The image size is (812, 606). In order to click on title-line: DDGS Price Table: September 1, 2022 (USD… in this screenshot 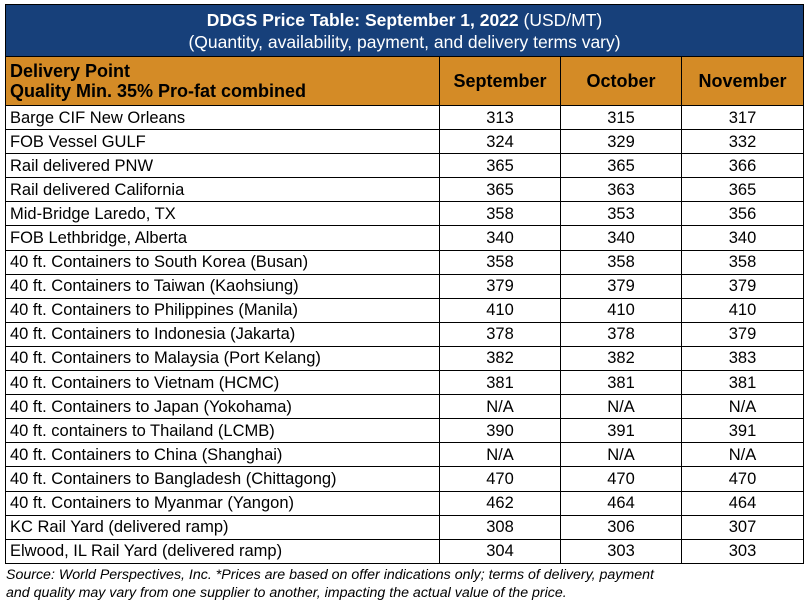, I will do `click(404, 20)`.